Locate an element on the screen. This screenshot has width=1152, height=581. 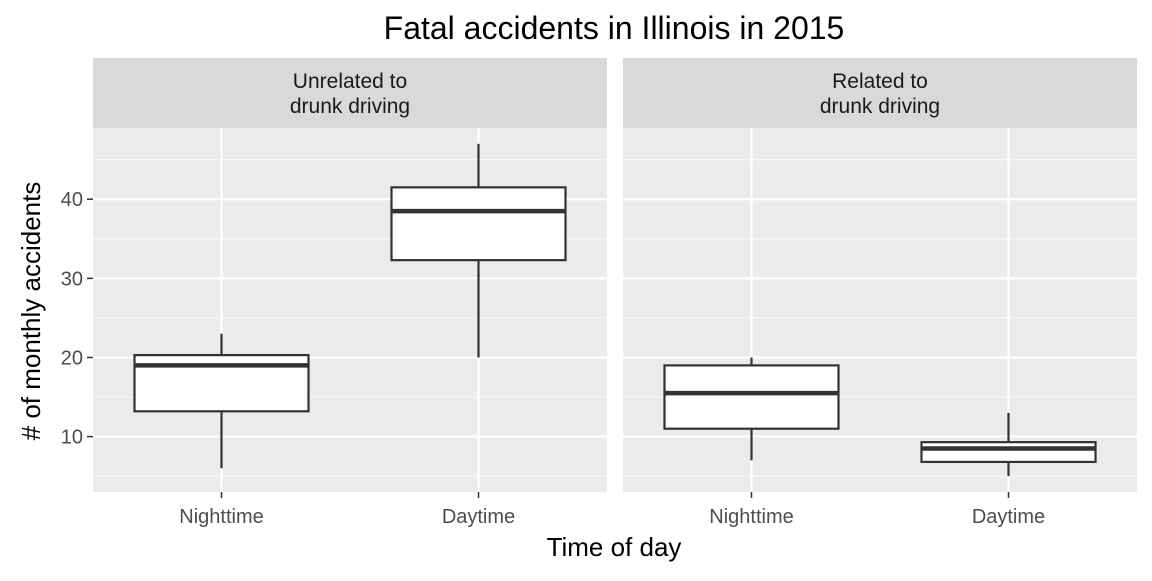
x-axis: Nighttime Daytime Nighttime Daytime is located at coordinates (612, 510).